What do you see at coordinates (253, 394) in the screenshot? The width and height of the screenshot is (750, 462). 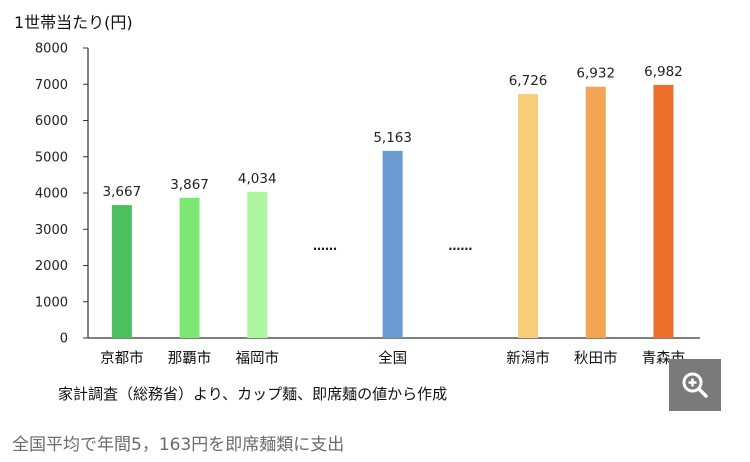 I see `source-note: 家計調査（総務省）より、カップ麺、即席麺の値から作成` at bounding box center [253, 394].